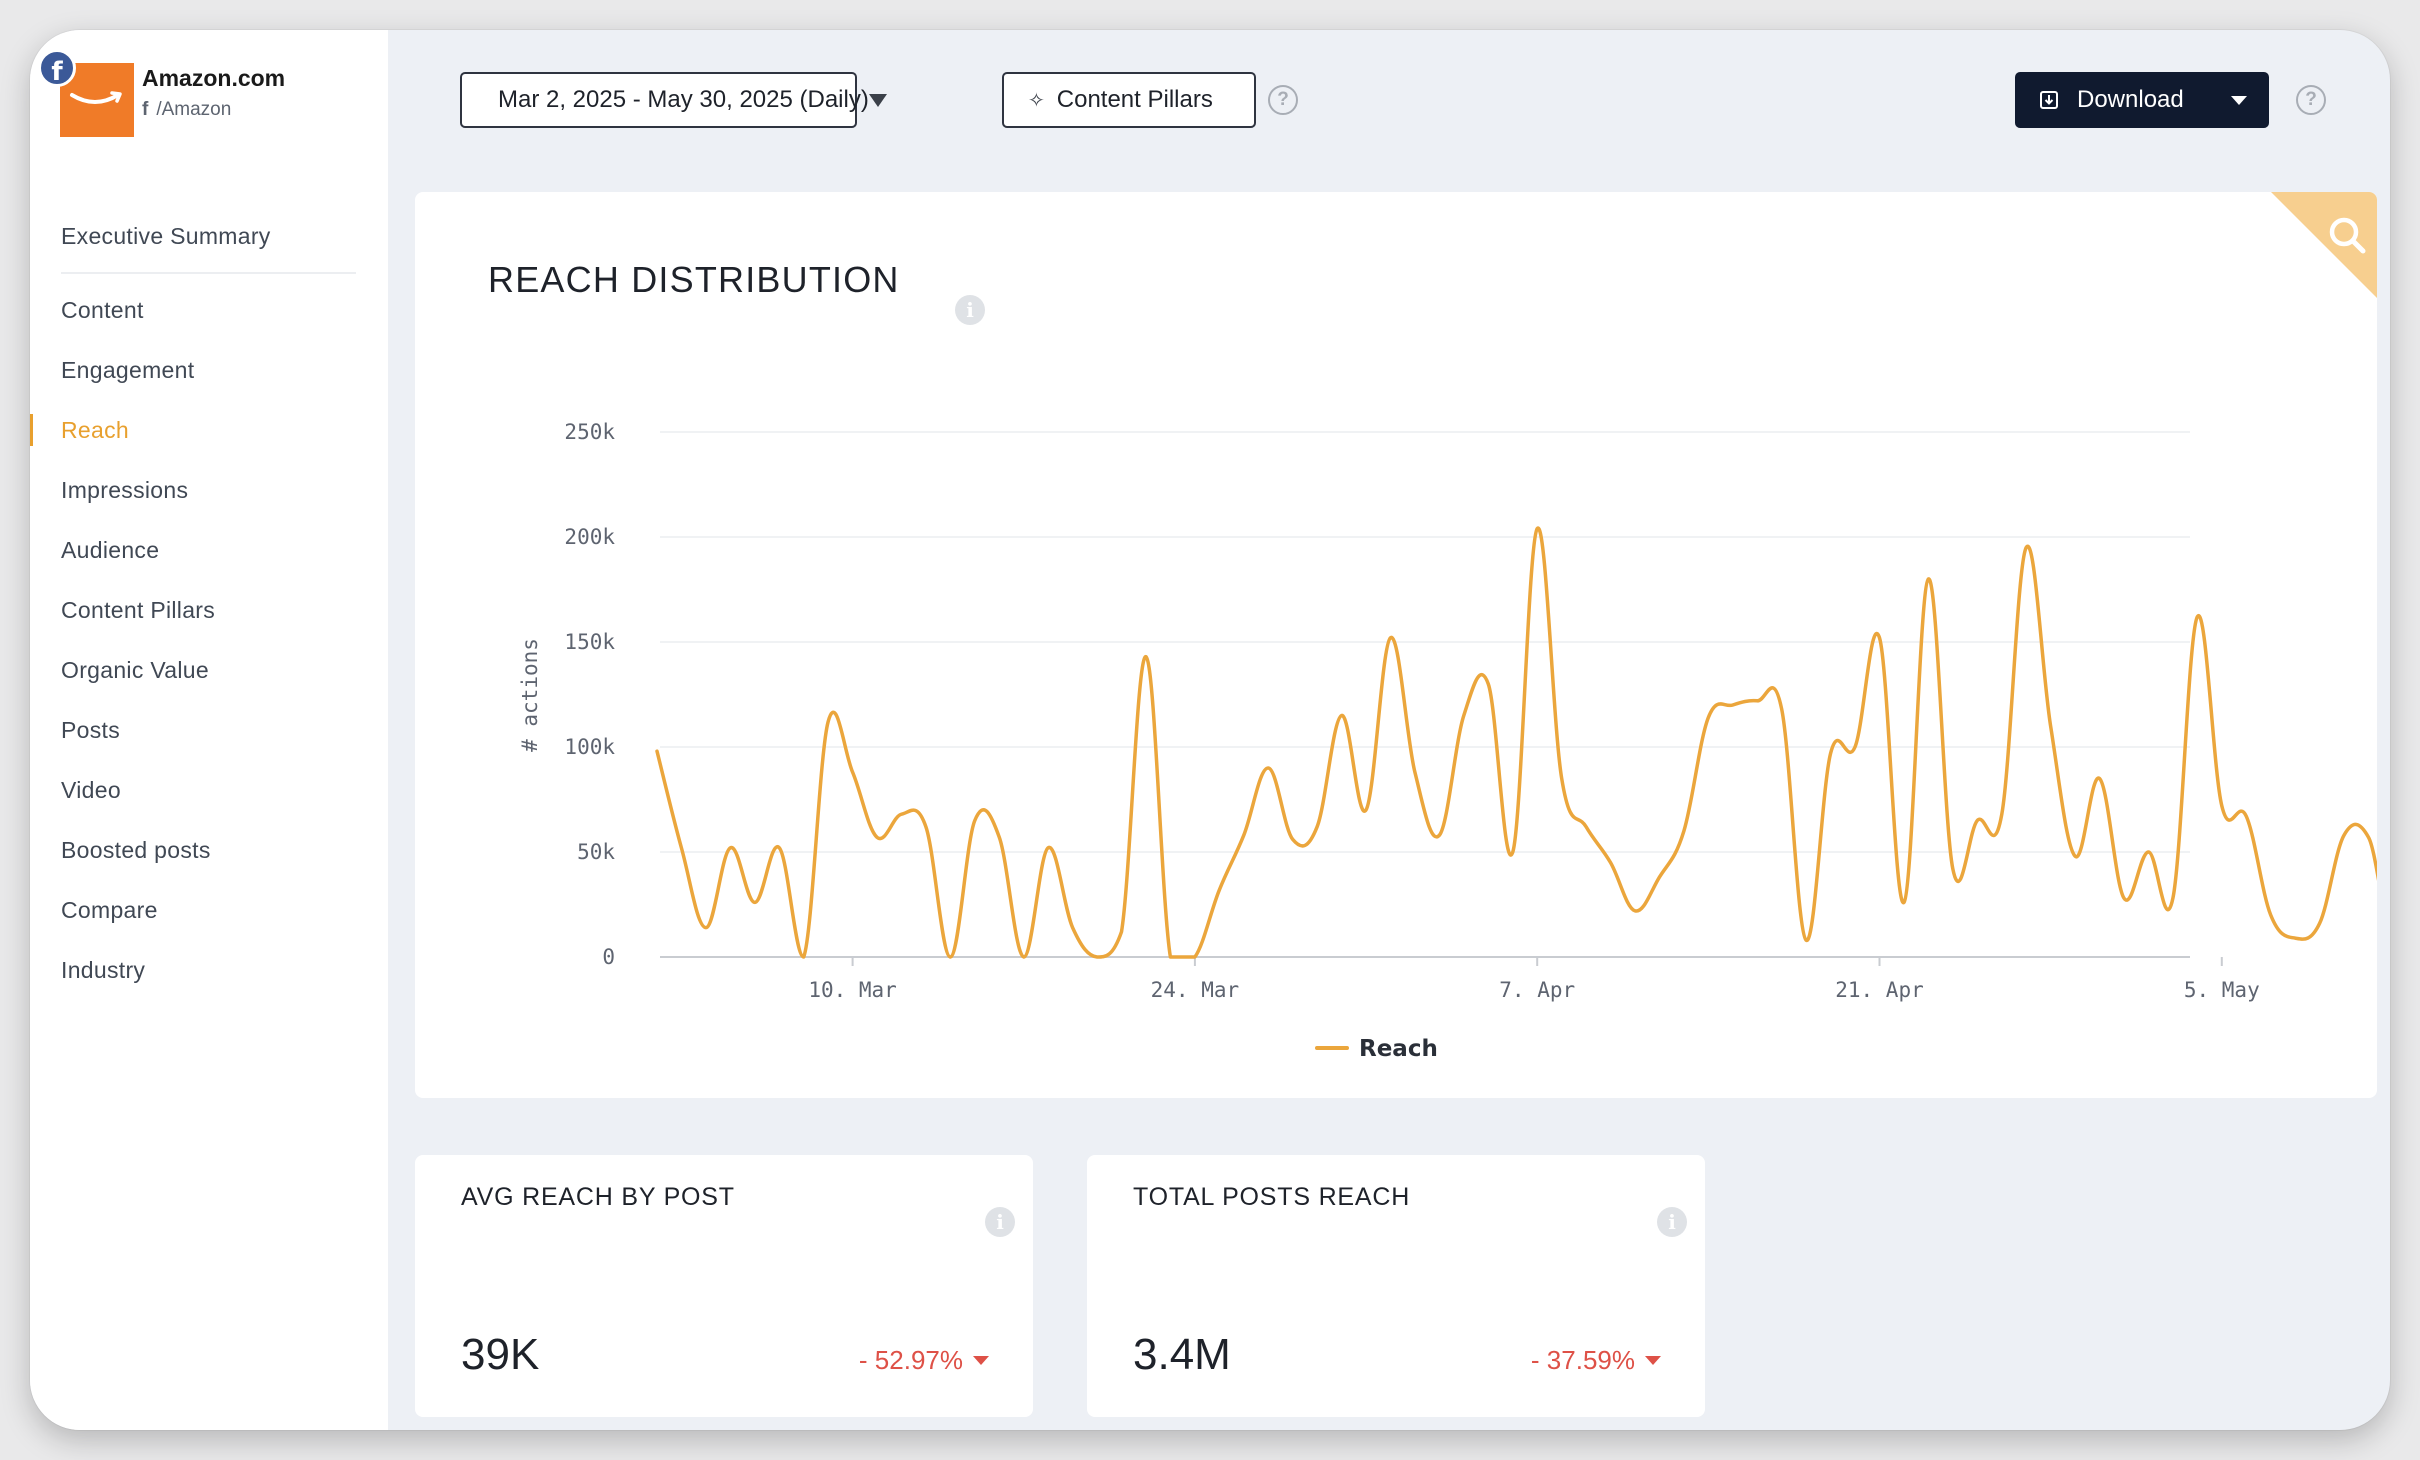  I want to click on sidebar-item-content-pillars: Content Pillars, so click(138, 610).